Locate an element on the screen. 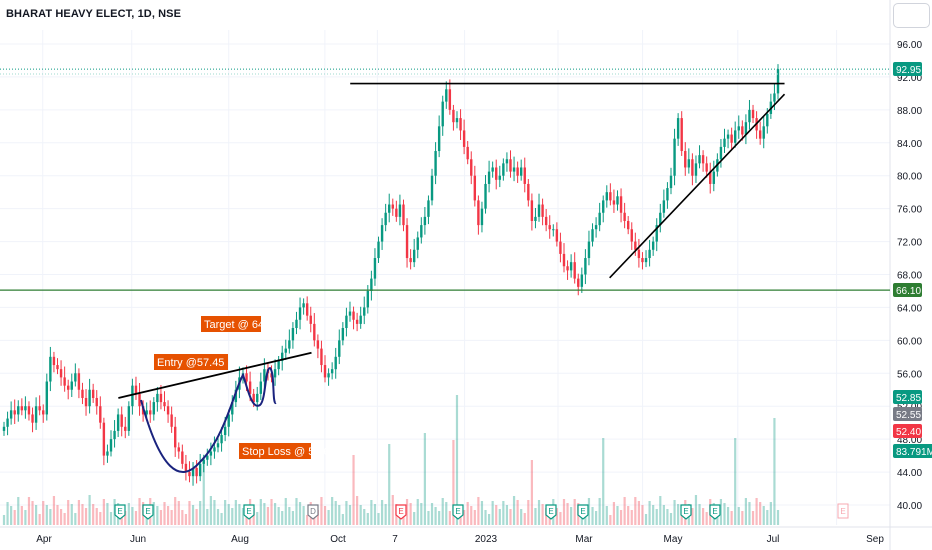  price-tag: 52.40 is located at coordinates (907, 431).